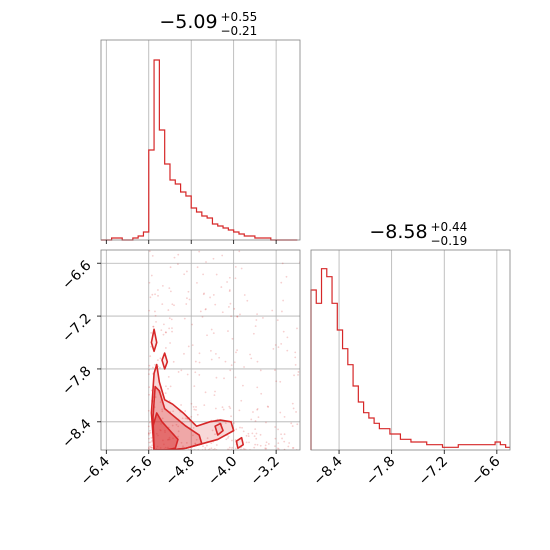  I want to click on hist-y-axis-label-1: −7.8, so click(380, 471).